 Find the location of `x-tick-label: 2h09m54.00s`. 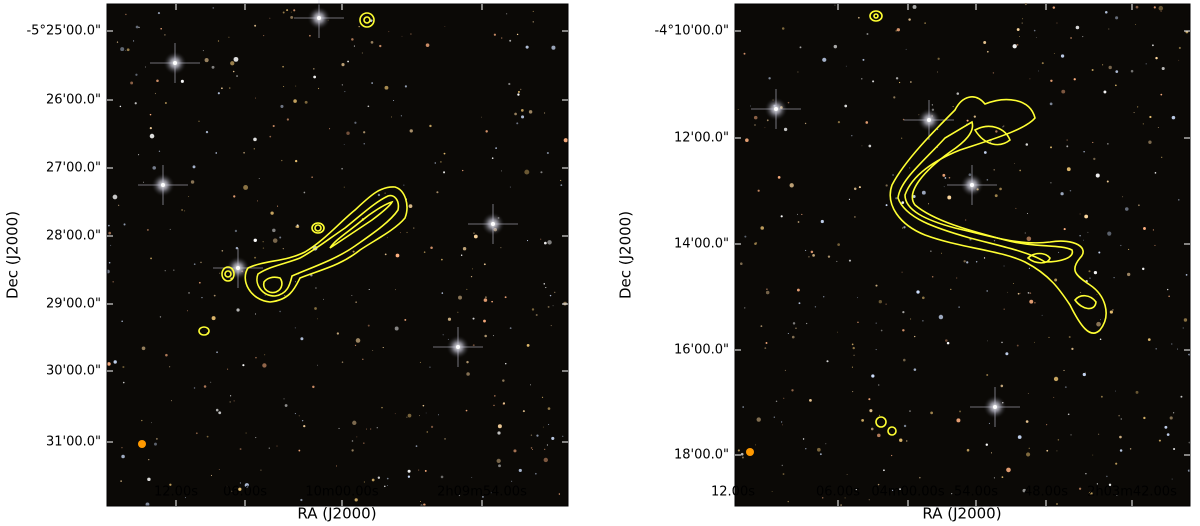

x-tick-label: 2h09m54.00s is located at coordinates (482, 492).